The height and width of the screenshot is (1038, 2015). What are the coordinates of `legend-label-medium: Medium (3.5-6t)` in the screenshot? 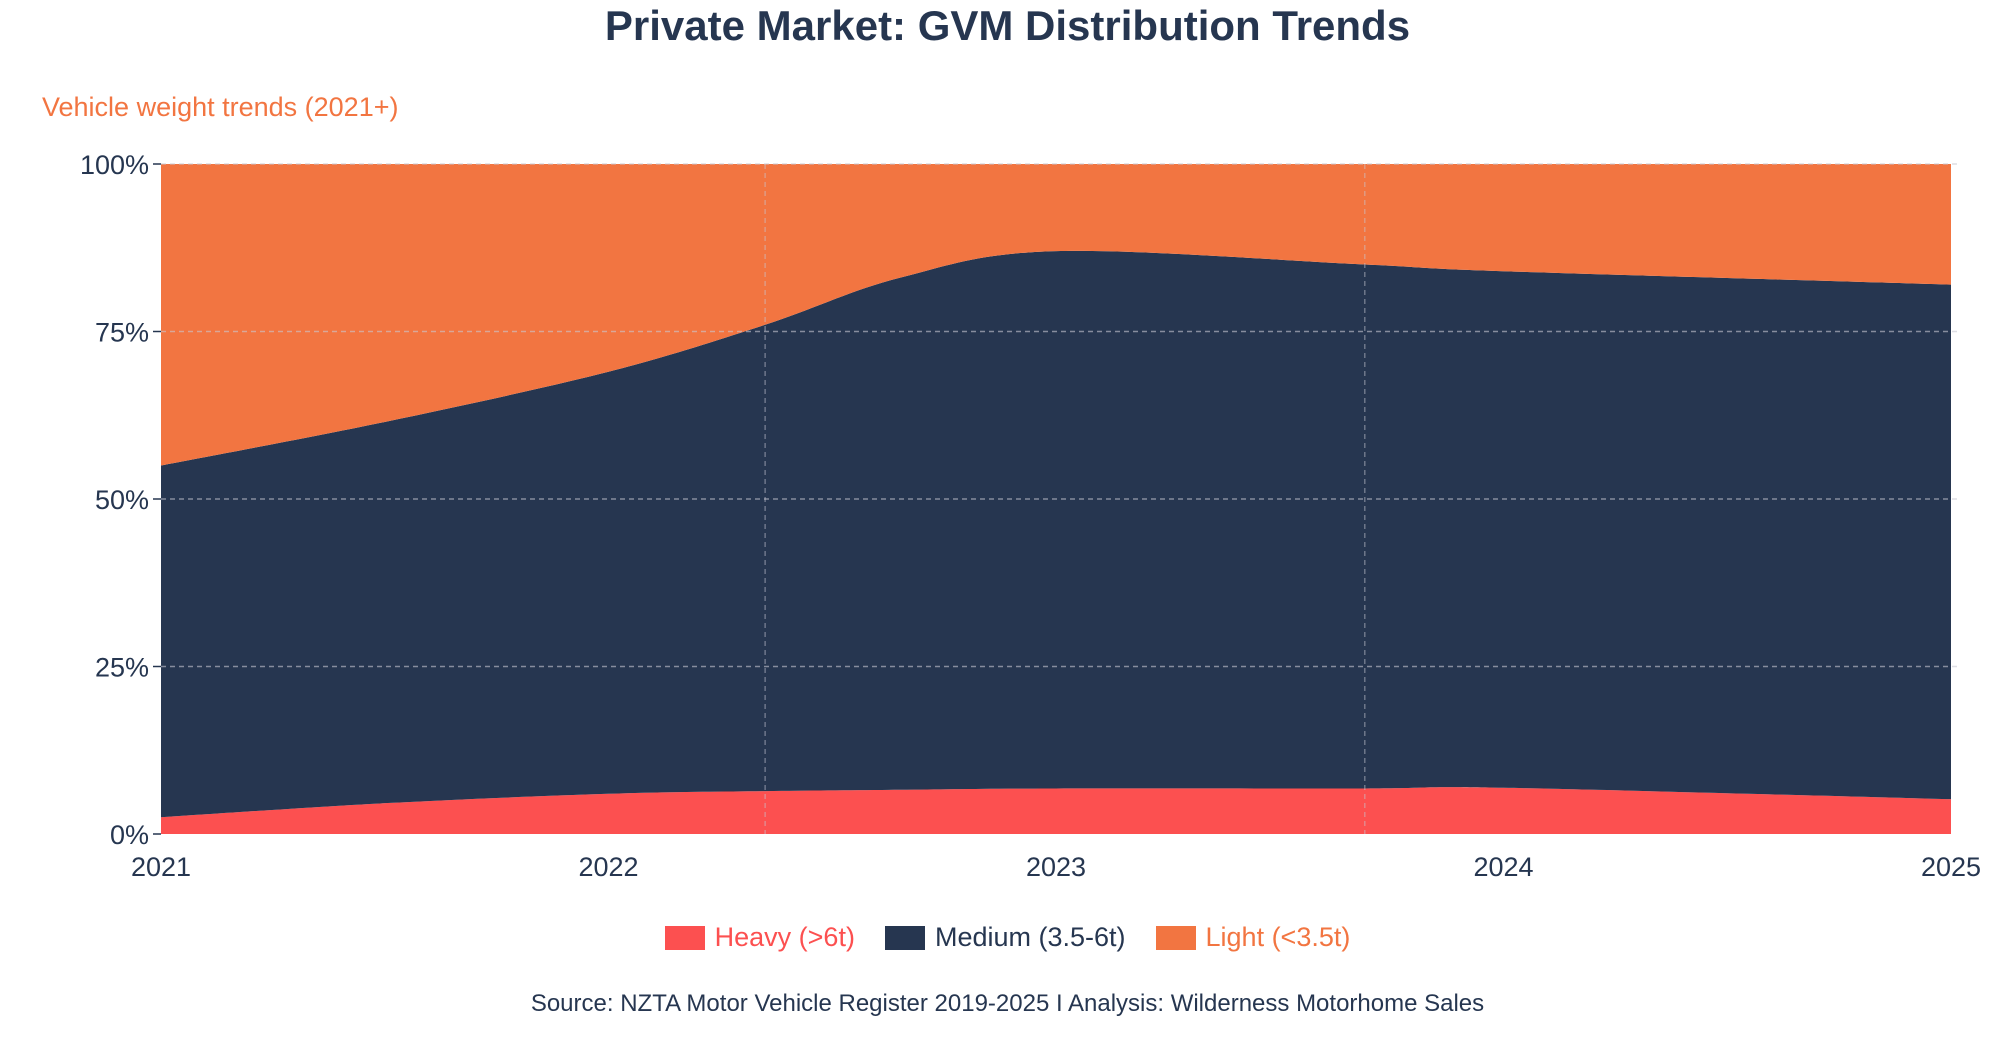 It's located at (1030, 937).